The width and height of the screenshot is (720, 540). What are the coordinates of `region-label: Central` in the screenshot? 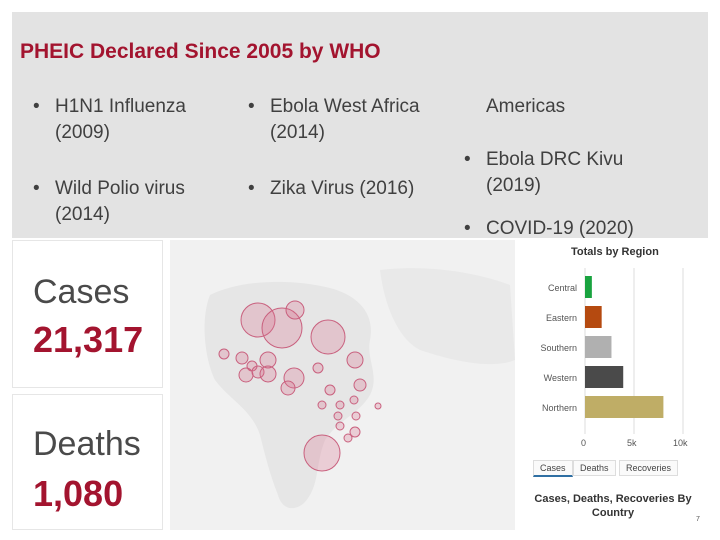 It's located at (562, 288).